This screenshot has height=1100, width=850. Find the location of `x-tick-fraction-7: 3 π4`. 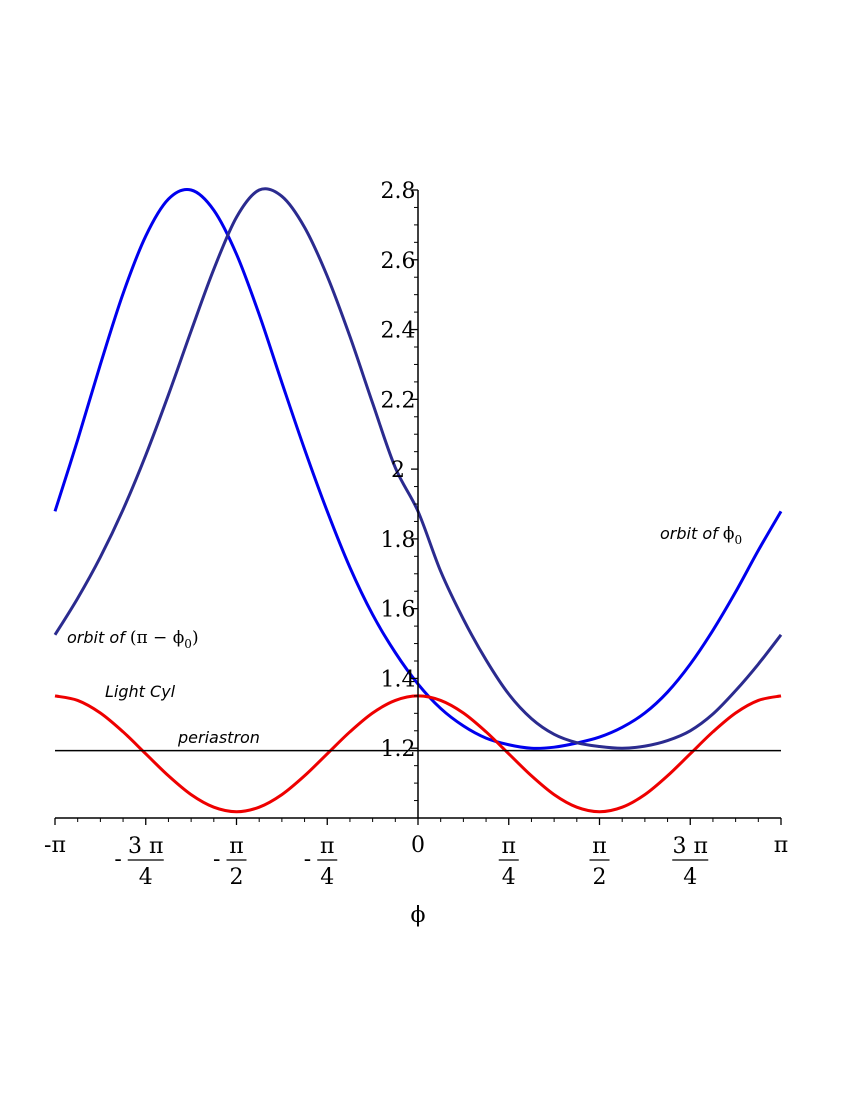

x-tick-fraction-7: 3 π4 is located at coordinates (690, 862).